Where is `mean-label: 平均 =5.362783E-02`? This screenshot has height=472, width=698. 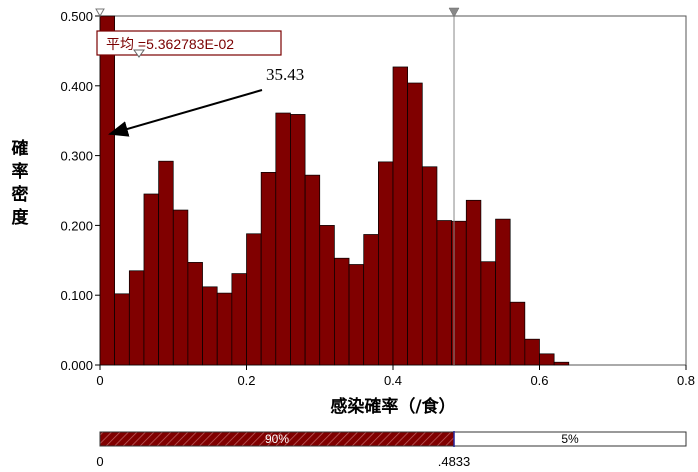
mean-label: 平均 =5.362783E-02 is located at coordinates (170, 44).